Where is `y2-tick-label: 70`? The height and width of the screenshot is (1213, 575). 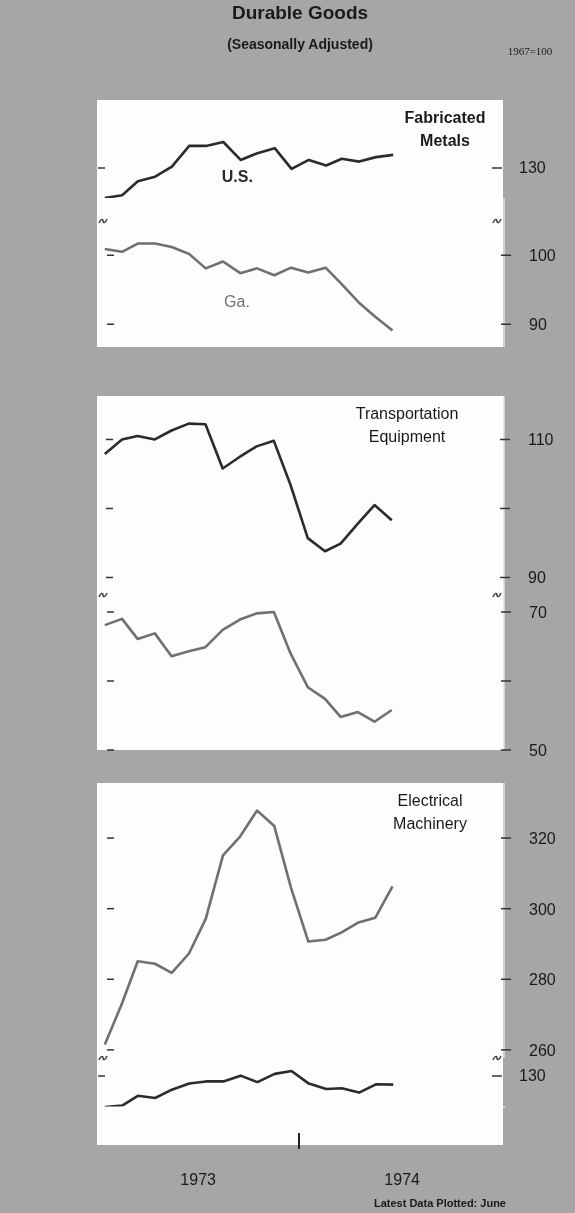
y2-tick-label: 70 is located at coordinates (538, 612).